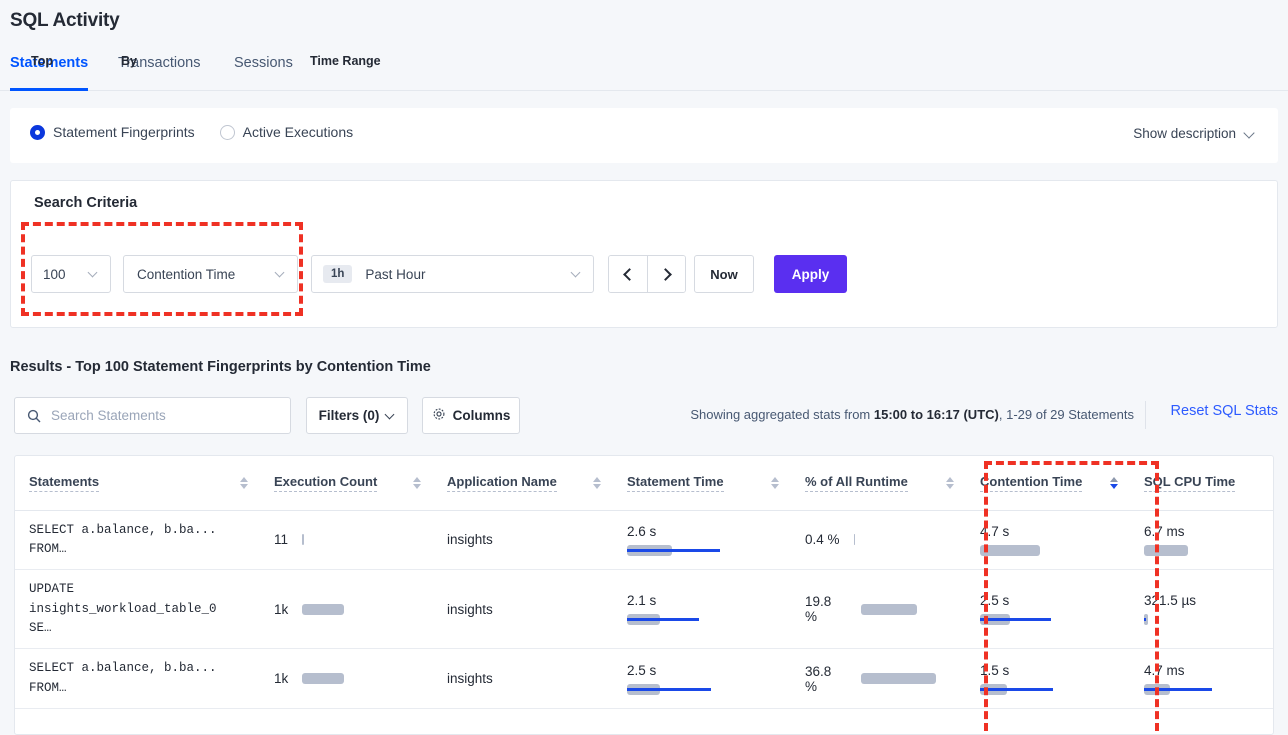 Image resolution: width=1288 pixels, height=735 pixels. Describe the element at coordinates (644, 73) in the screenshot. I see `tab-bar: Statements Transactions Sessions` at that location.